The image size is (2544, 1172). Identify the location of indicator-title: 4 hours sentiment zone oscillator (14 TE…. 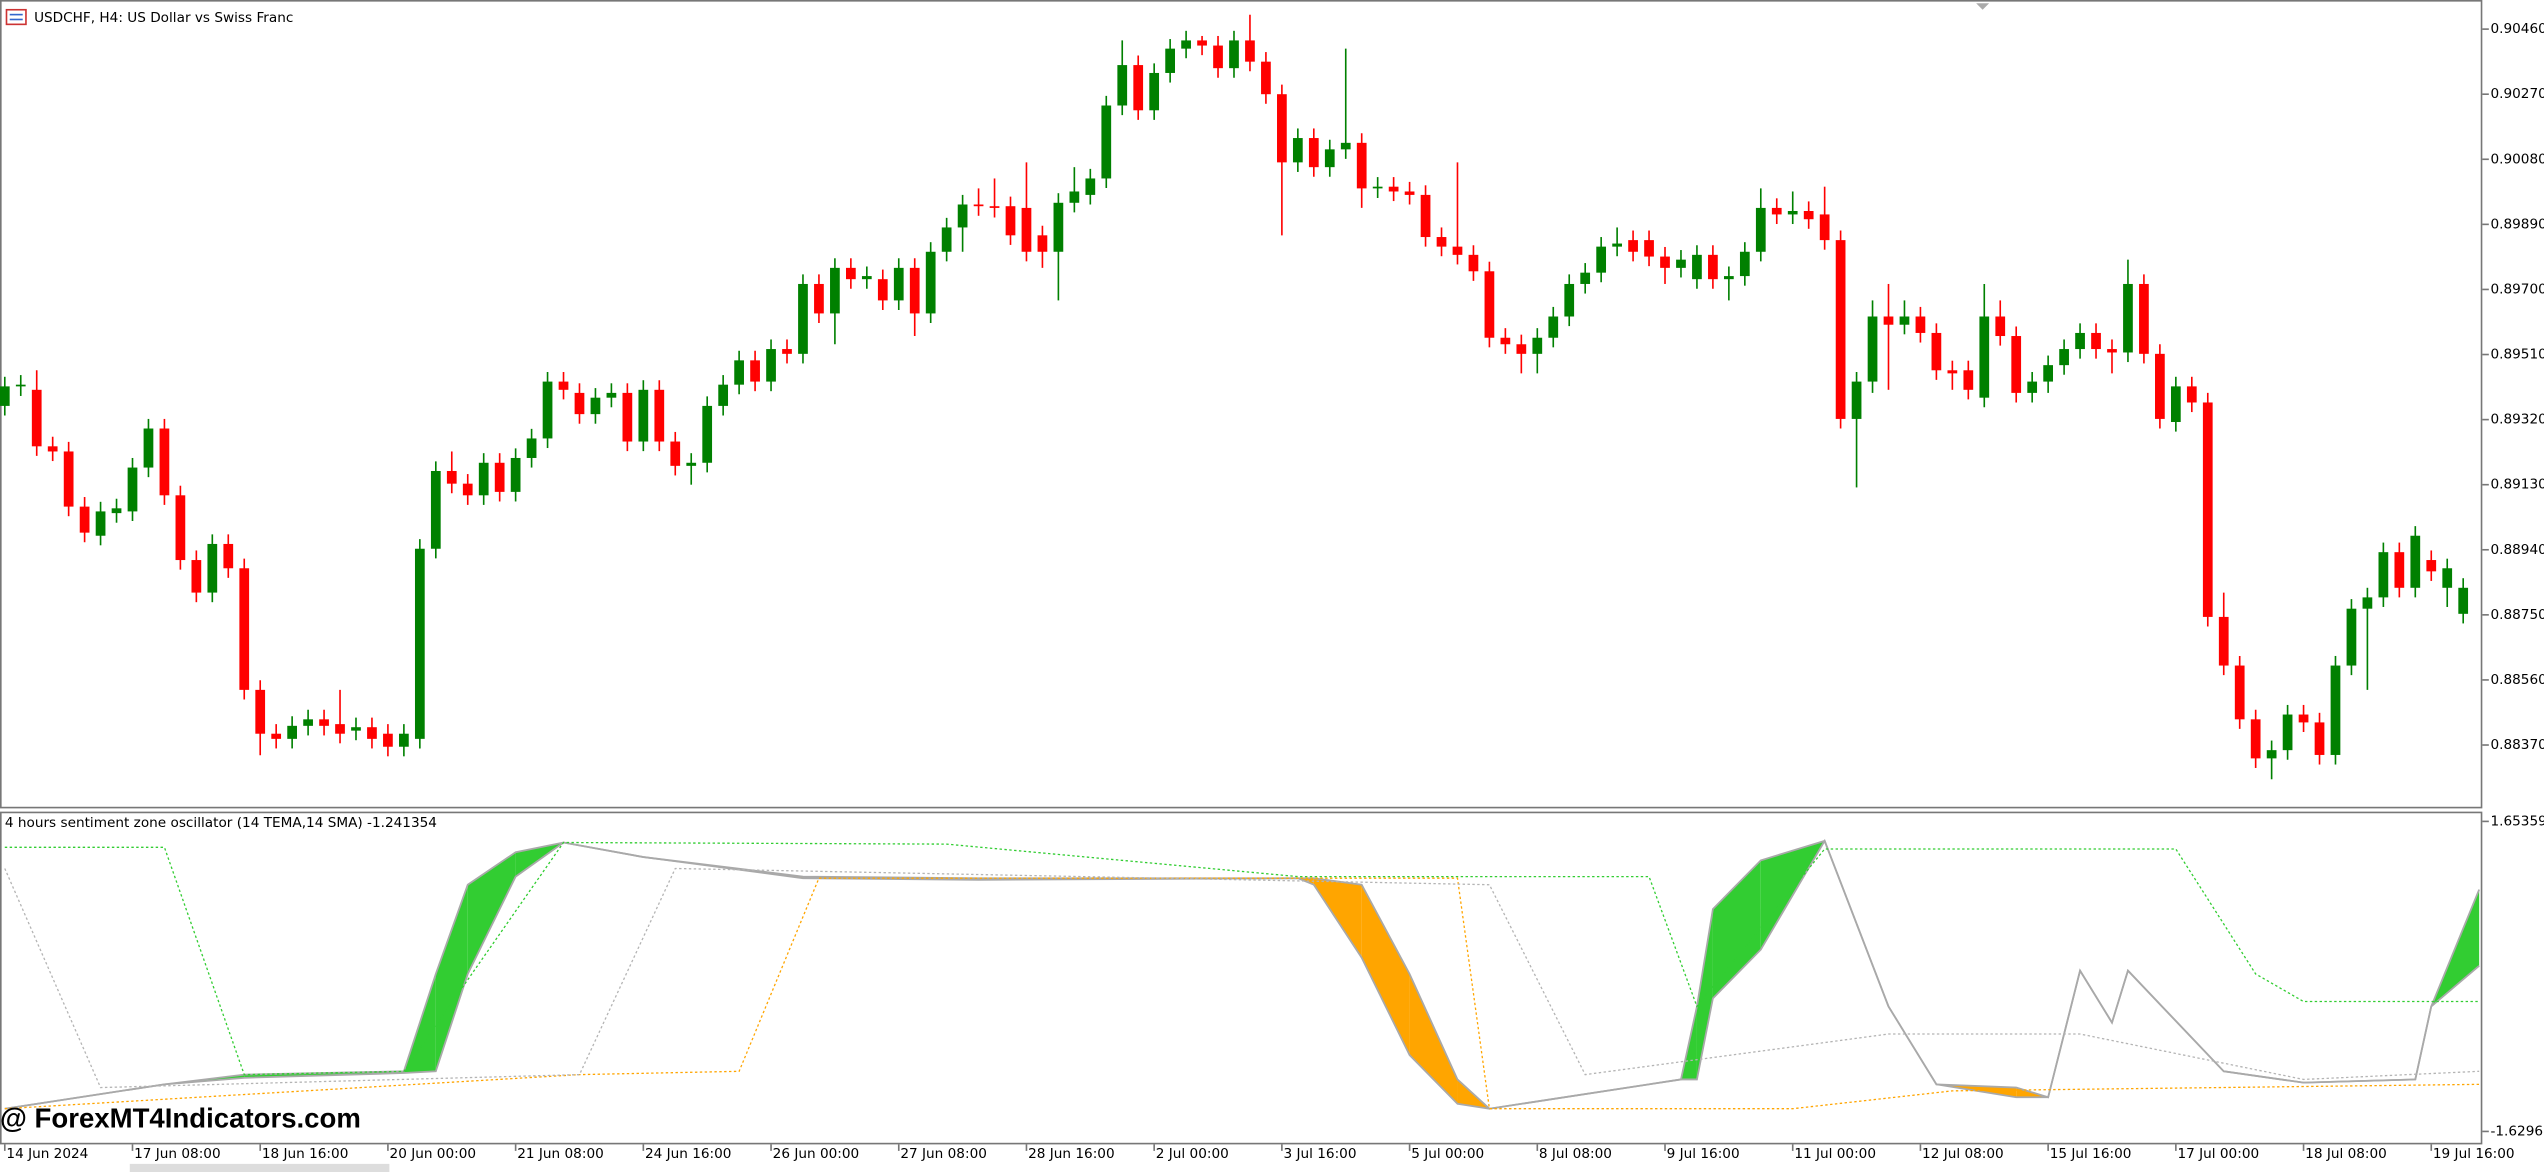
(221, 823).